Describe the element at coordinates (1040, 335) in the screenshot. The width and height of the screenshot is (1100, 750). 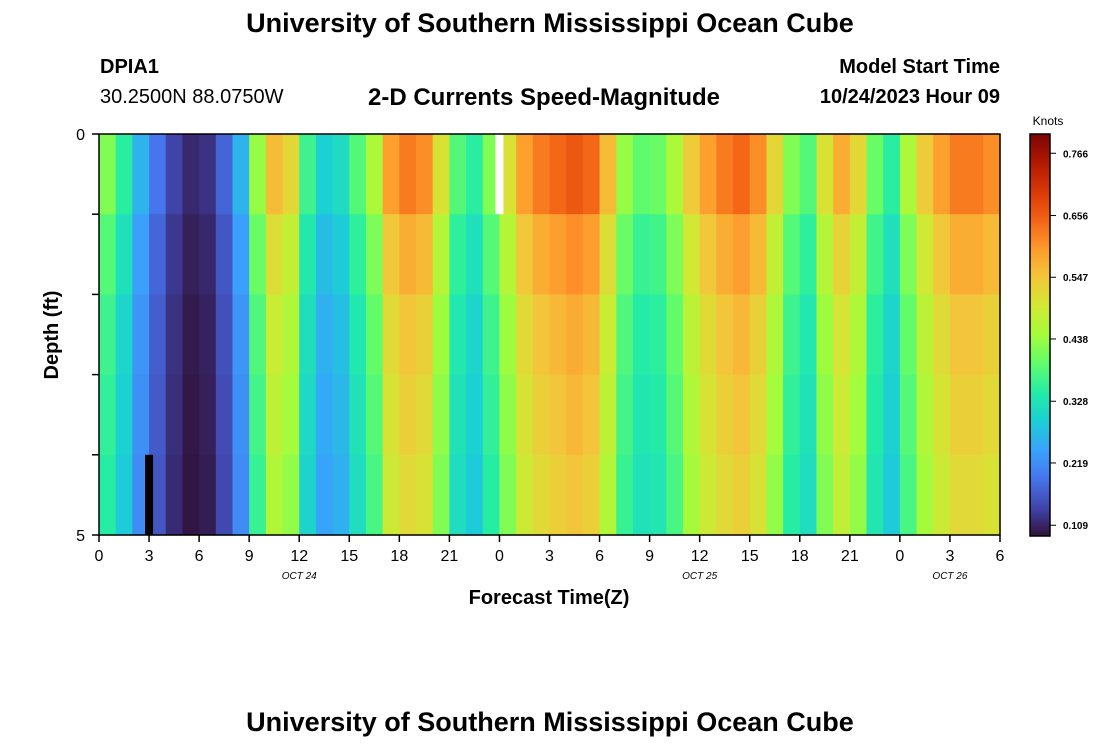
I see `colorbar-gradient` at that location.